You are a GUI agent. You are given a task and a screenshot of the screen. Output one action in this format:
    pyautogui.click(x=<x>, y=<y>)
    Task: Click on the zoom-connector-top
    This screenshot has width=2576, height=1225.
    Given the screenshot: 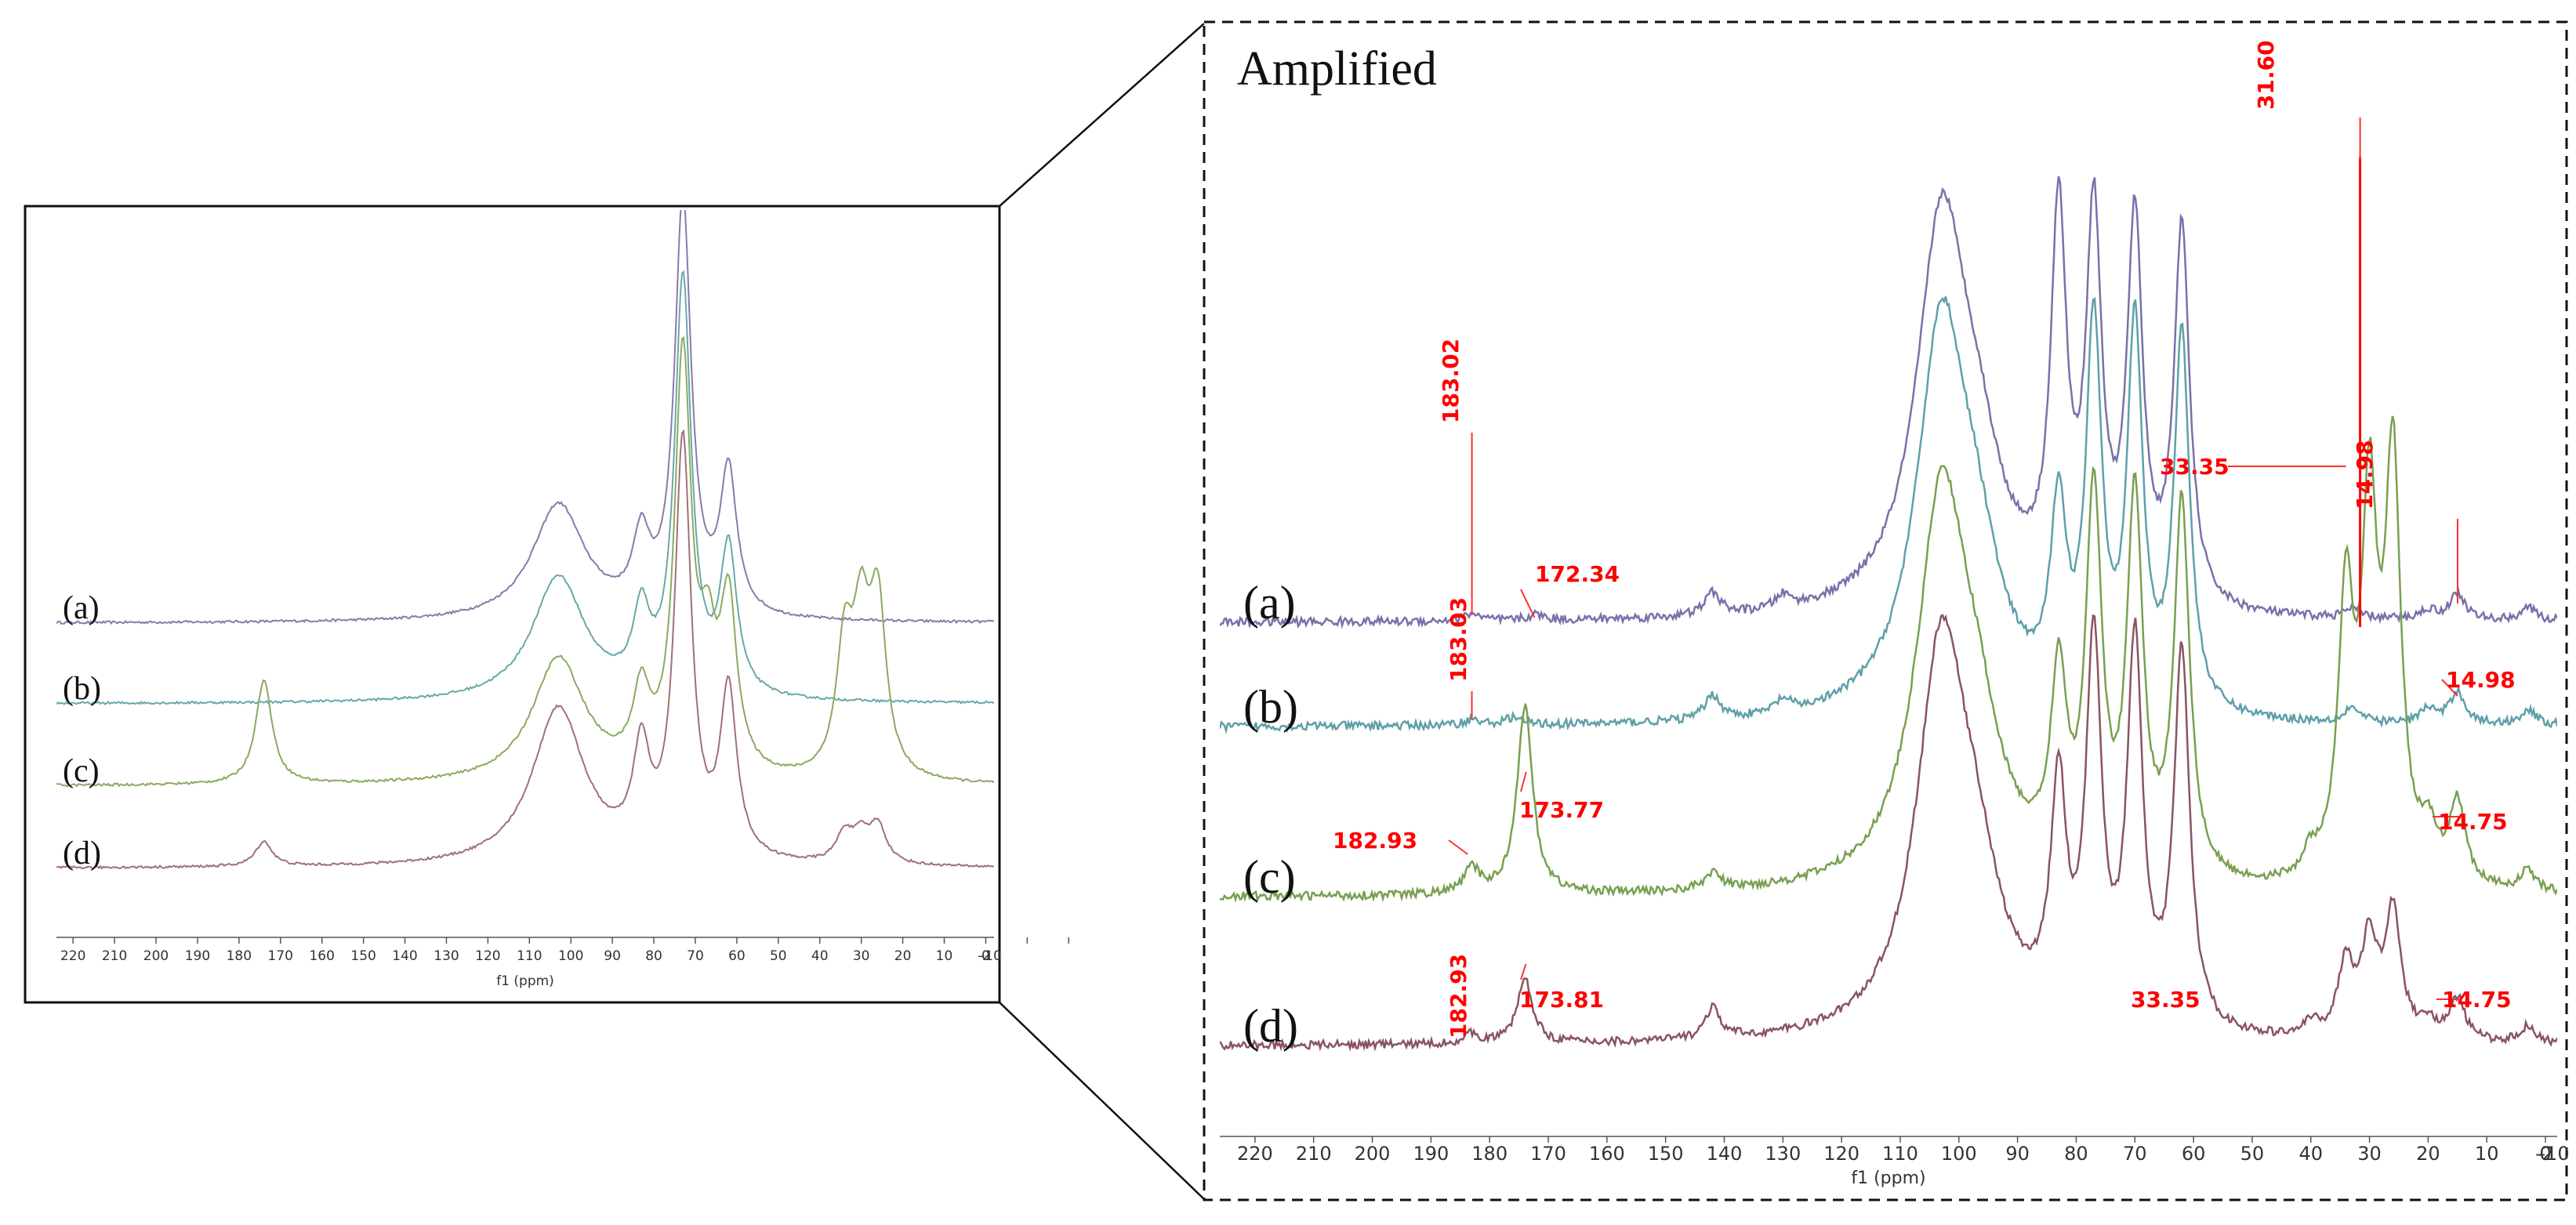 What is the action you would take?
    pyautogui.click(x=1102, y=115)
    